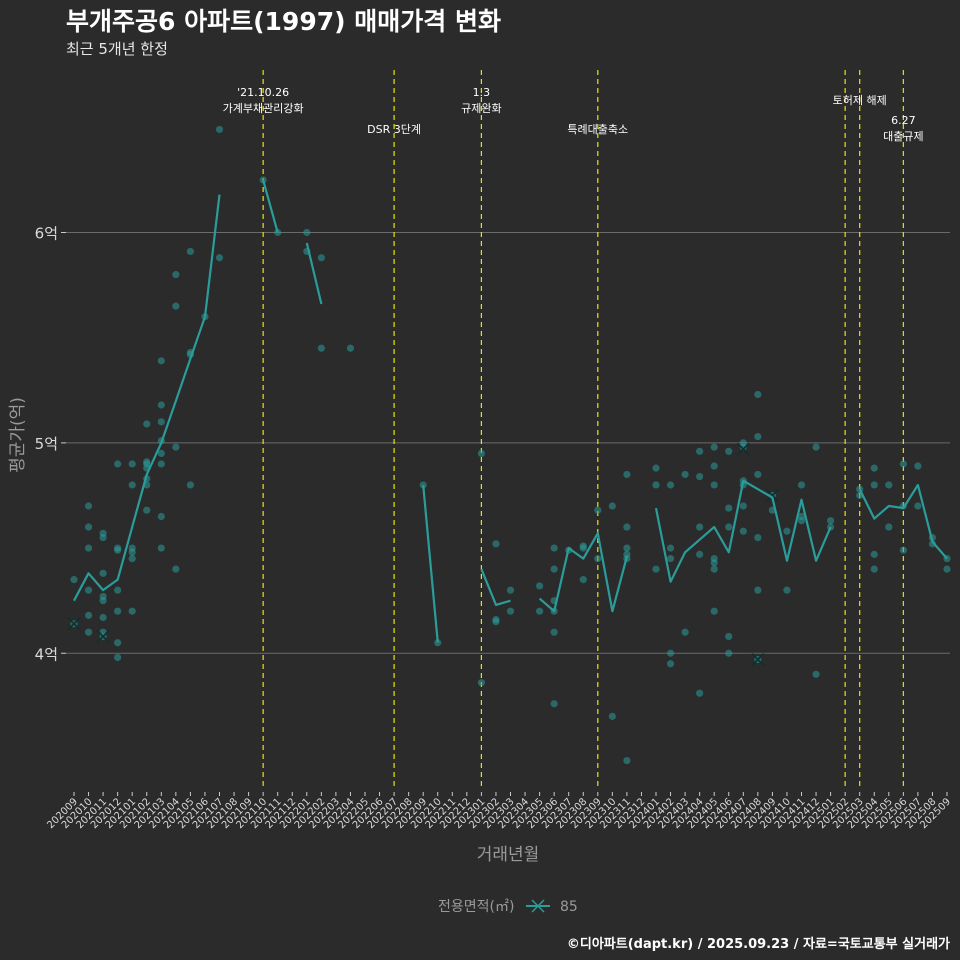 This screenshot has height=960, width=960. What do you see at coordinates (394, 129) in the screenshot?
I see `event-label: DSR 3단계` at bounding box center [394, 129].